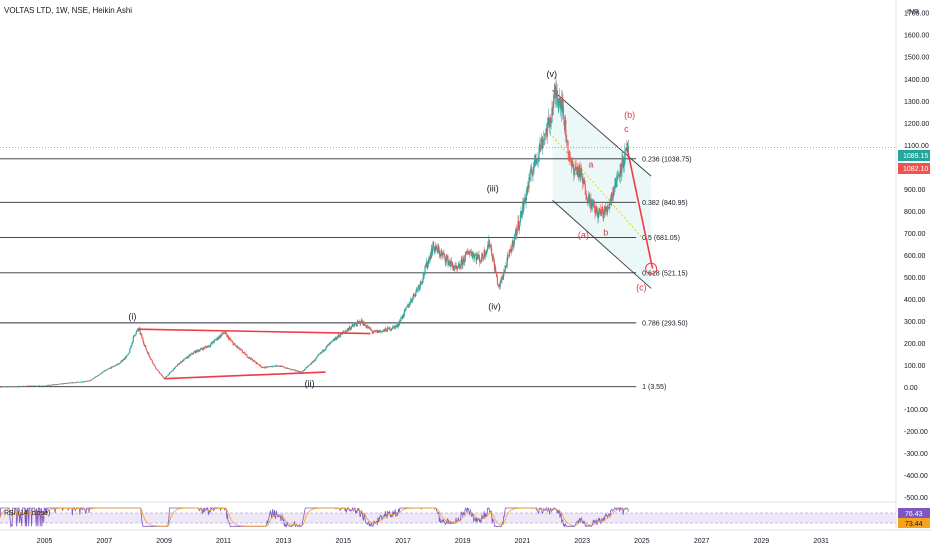 This screenshot has height=550, width=932. Describe the element at coordinates (641, 288) in the screenshot. I see `wave-label: (c)` at that location.